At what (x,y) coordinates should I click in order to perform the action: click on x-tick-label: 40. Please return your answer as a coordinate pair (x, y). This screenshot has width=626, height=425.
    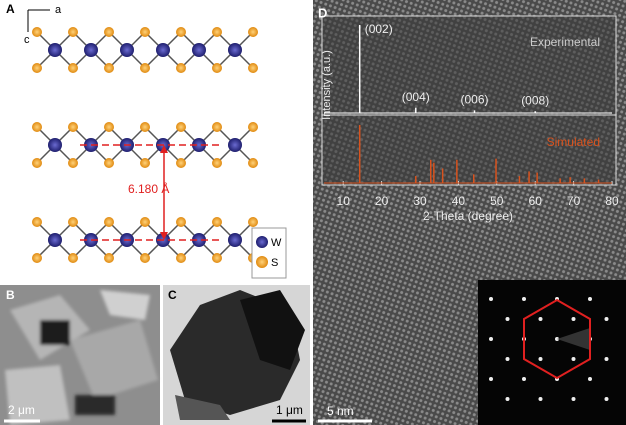
    Looking at the image, I should click on (459, 201).